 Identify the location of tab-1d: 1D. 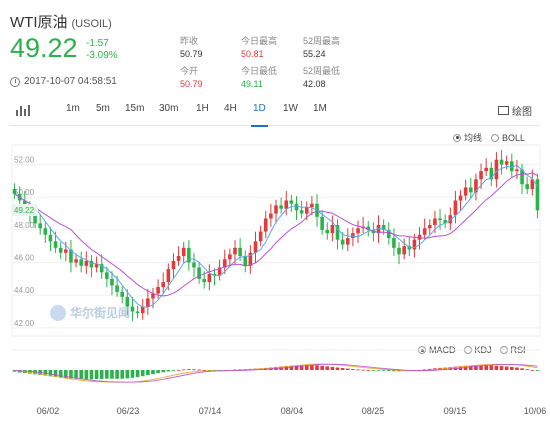
(259, 115).